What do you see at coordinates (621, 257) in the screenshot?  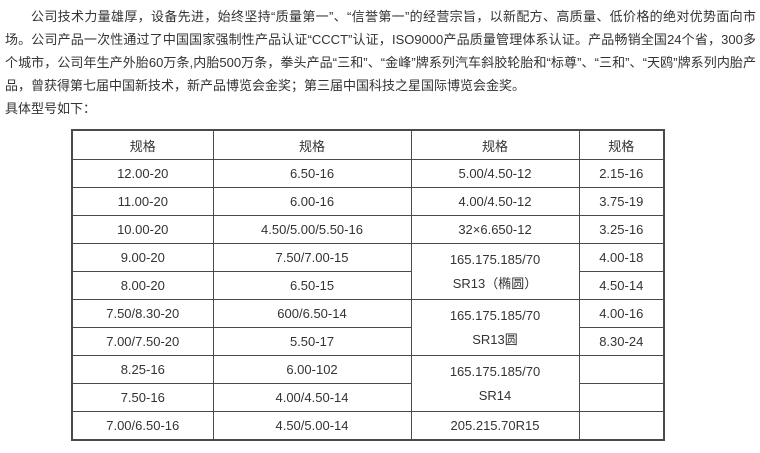 I see `spec-cell: 4.00-18` at bounding box center [621, 257].